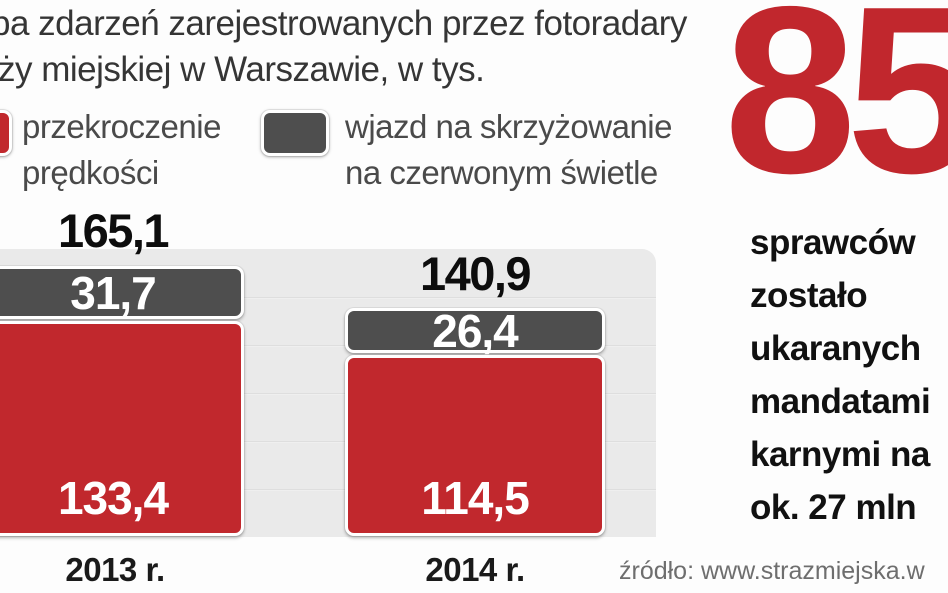 The width and height of the screenshot is (948, 593). What do you see at coordinates (90, 172) in the screenshot?
I see `legend-label-speeding-line-2: prędkości` at bounding box center [90, 172].